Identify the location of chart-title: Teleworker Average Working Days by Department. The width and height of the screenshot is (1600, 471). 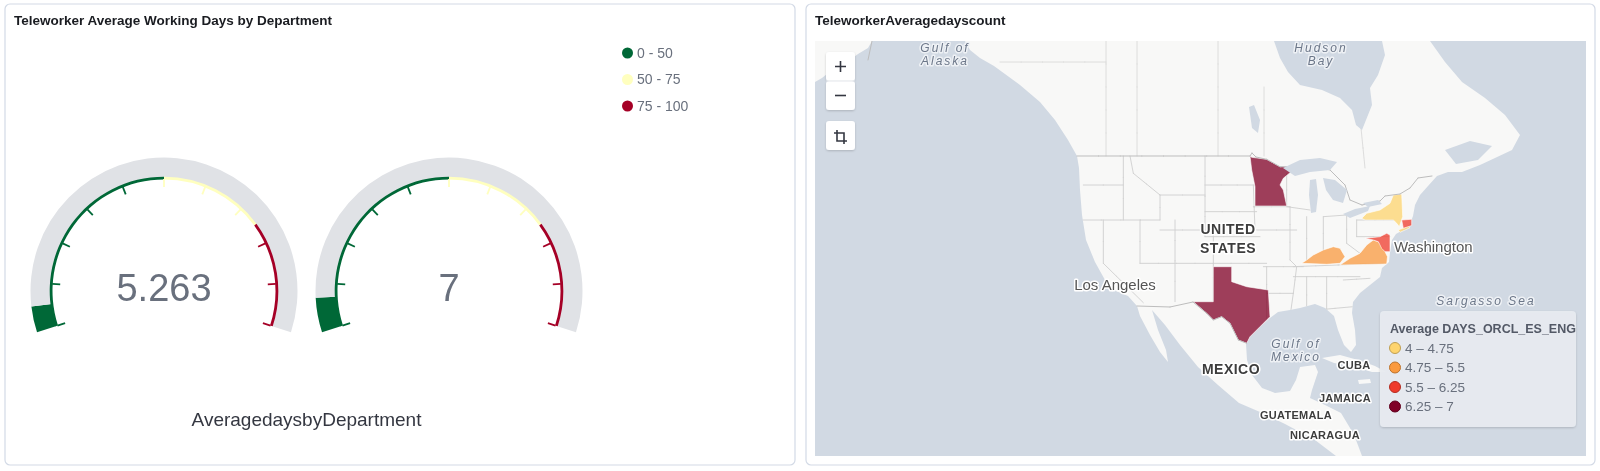
(173, 20).